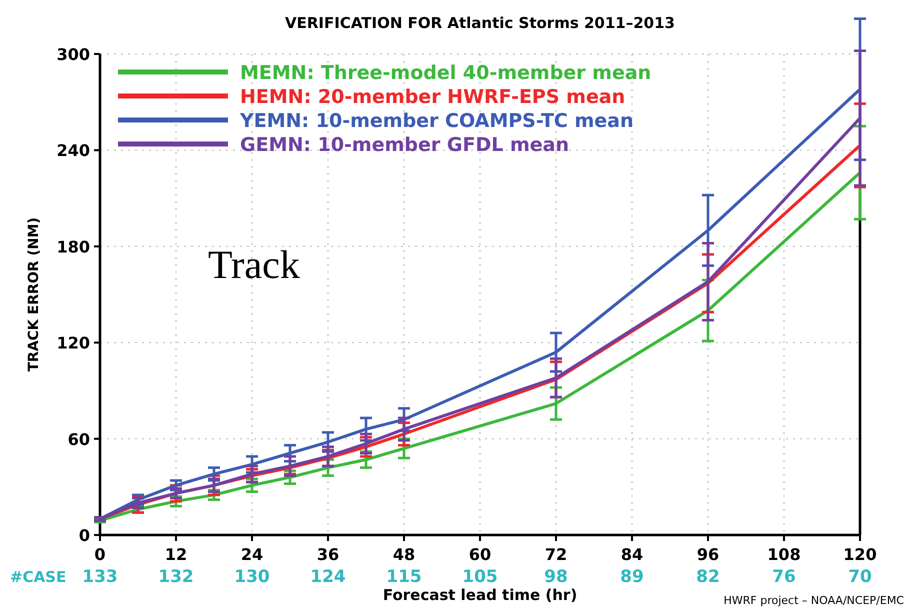 This screenshot has width=910, height=611. What do you see at coordinates (252, 577) in the screenshot?
I see `text: 130` at bounding box center [252, 577].